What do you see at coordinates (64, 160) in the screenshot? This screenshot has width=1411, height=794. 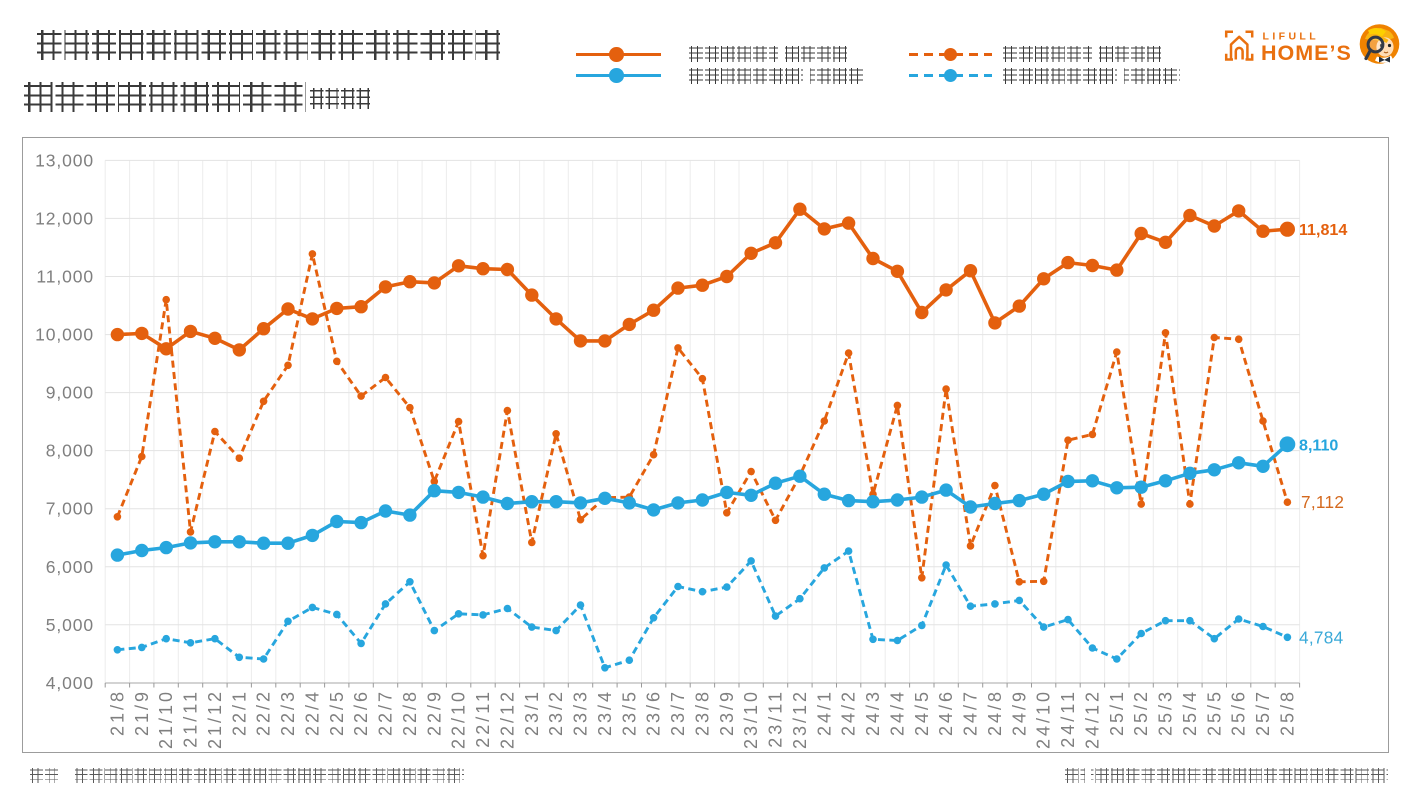 I see `svg-text: 13,000` at bounding box center [64, 160].